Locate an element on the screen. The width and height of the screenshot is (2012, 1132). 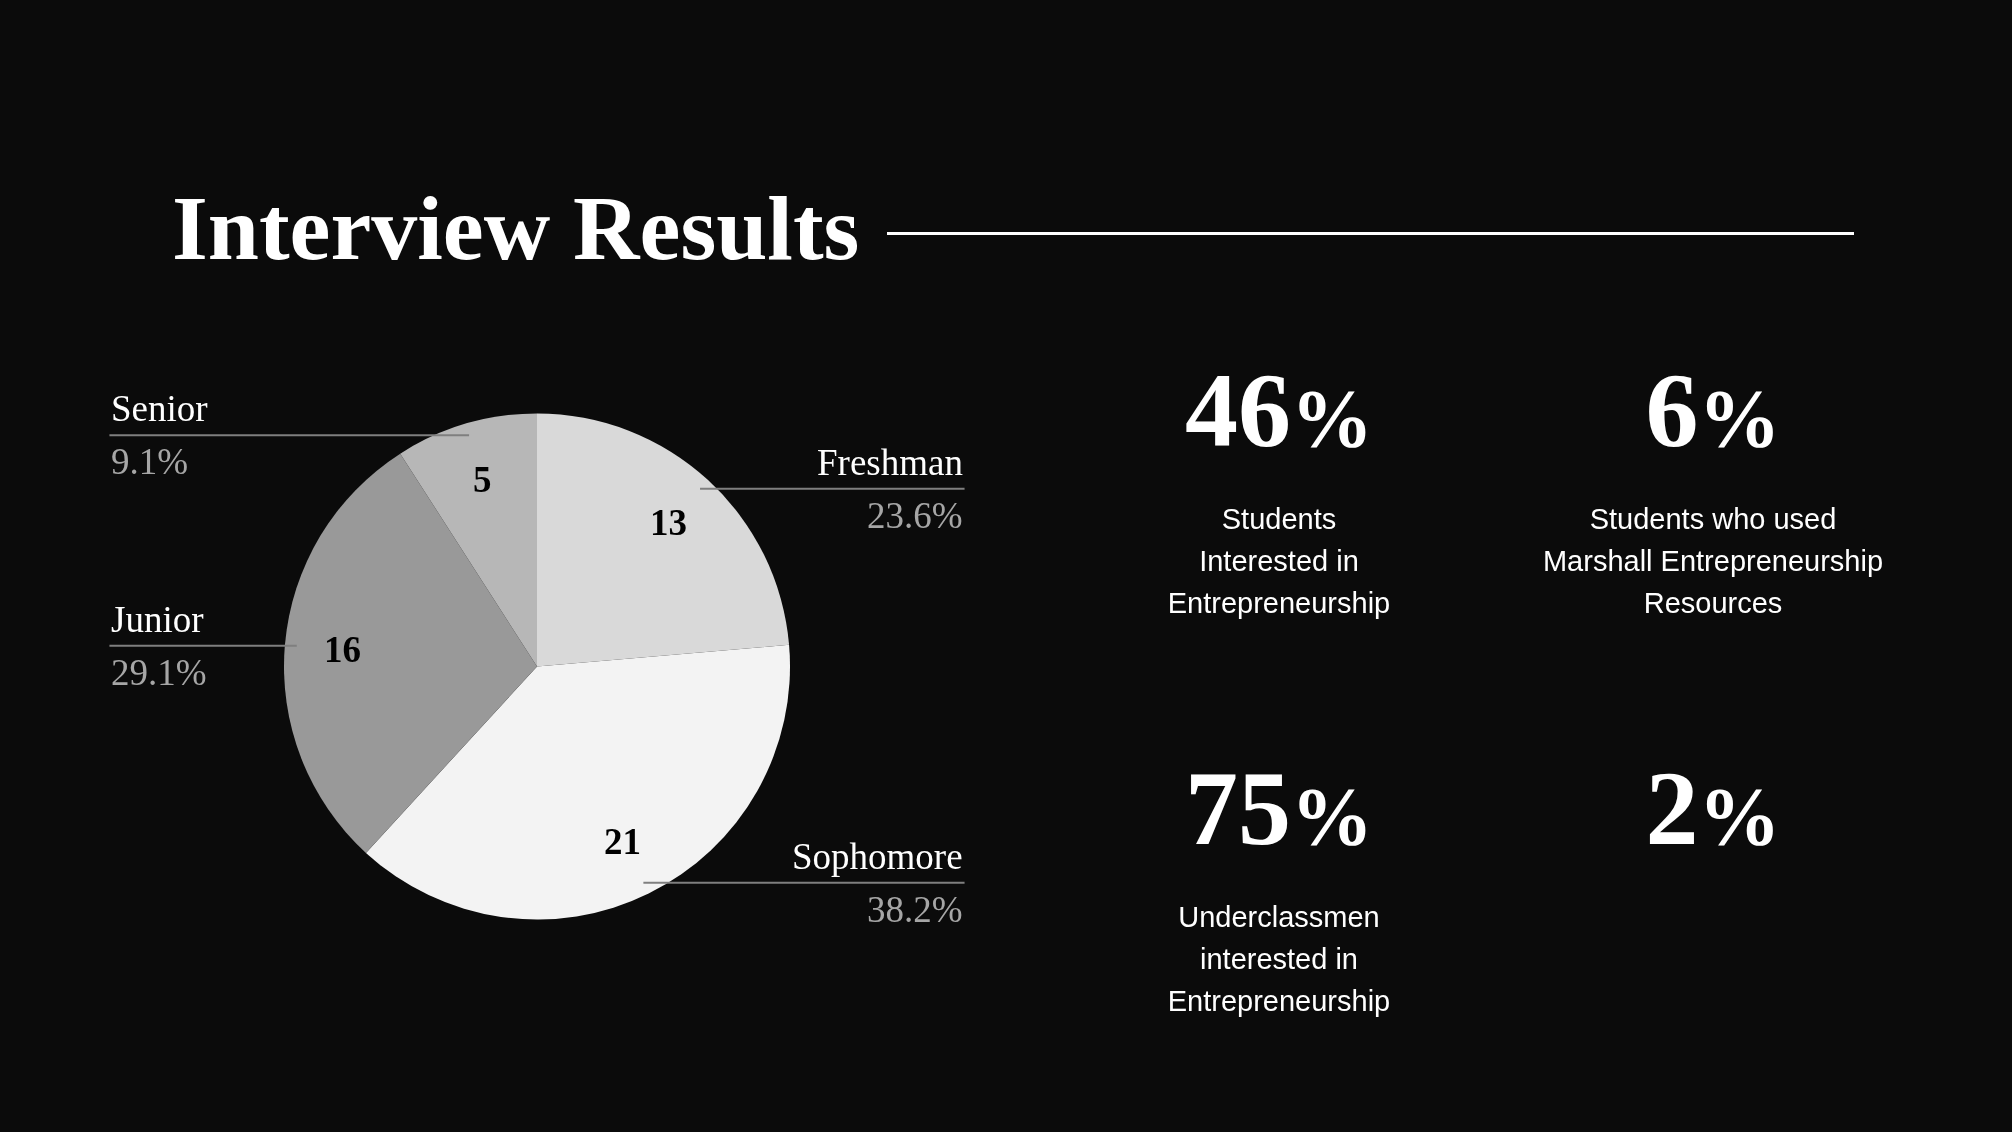
text: 46% is located at coordinates (1279, 410).